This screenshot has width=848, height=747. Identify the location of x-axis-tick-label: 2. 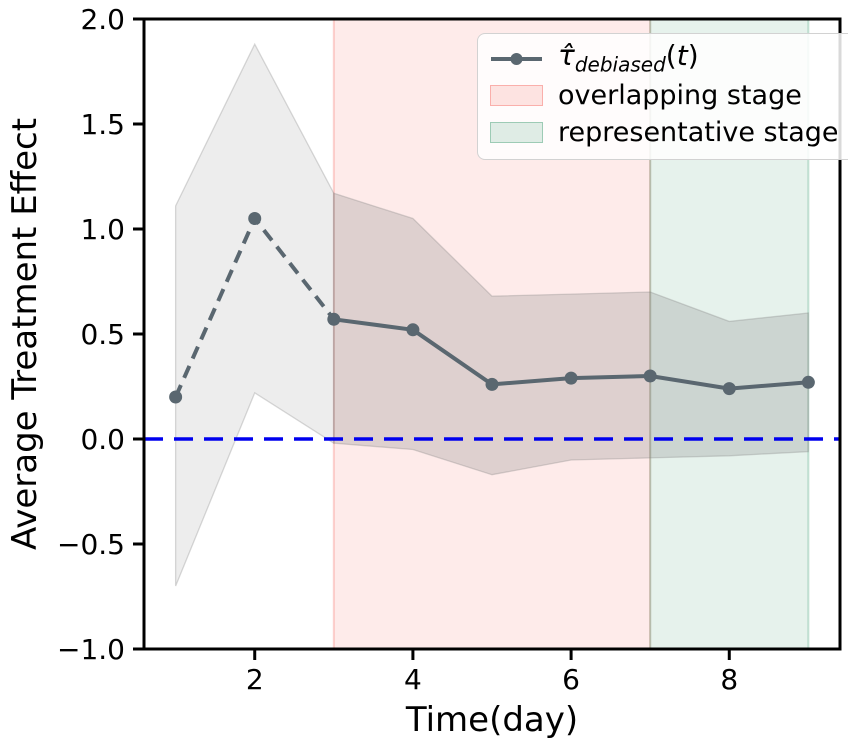
(255, 679).